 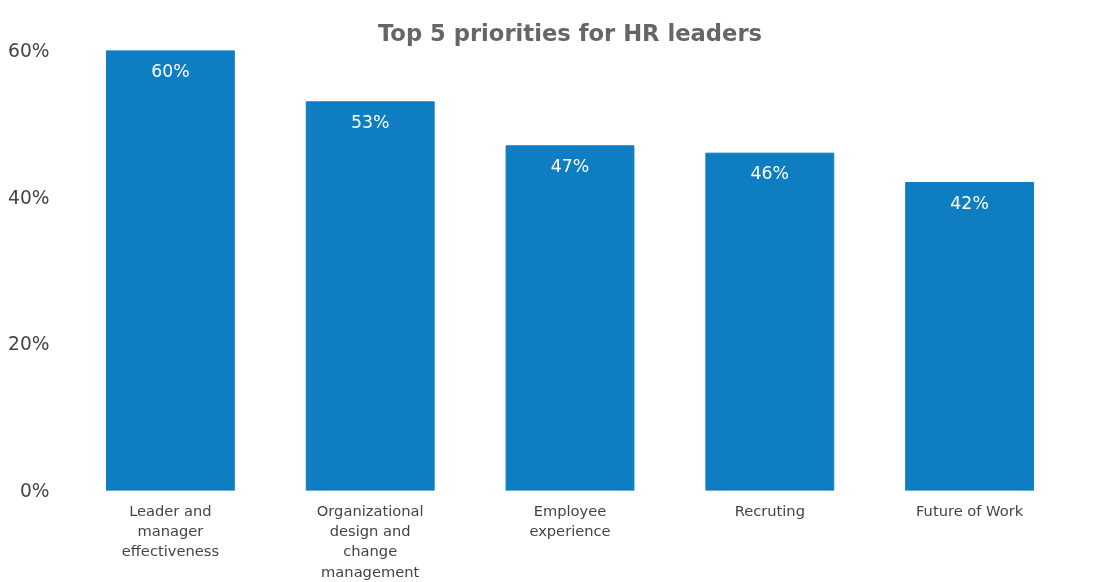 I want to click on x-tick-label: Employee experience, so click(x=570, y=520).